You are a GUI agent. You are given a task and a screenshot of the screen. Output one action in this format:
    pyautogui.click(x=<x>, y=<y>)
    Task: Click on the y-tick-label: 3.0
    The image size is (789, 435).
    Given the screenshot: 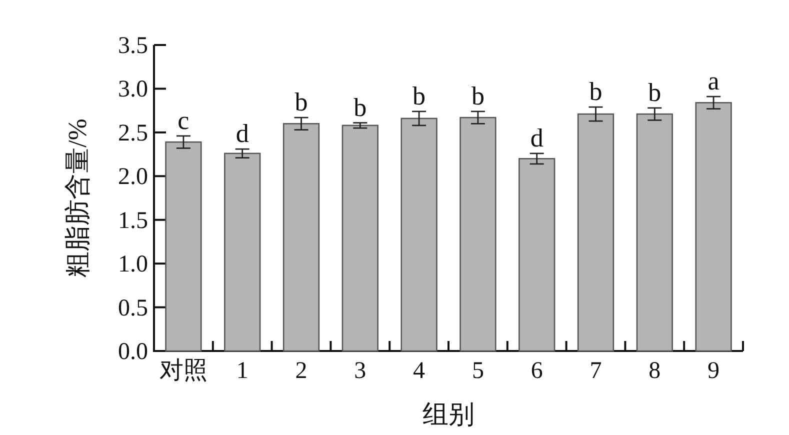 What is the action you would take?
    pyautogui.click(x=133, y=89)
    